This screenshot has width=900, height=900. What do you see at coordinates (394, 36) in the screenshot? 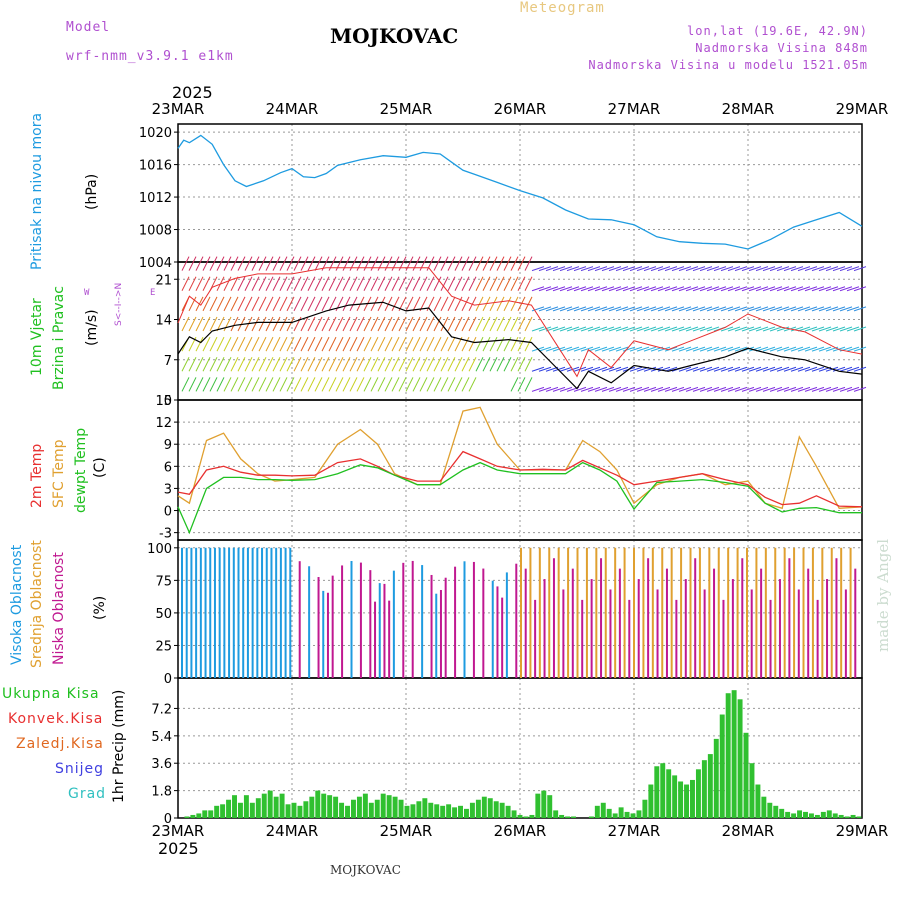
I see `station-title: MOJKOVAC` at bounding box center [394, 36].